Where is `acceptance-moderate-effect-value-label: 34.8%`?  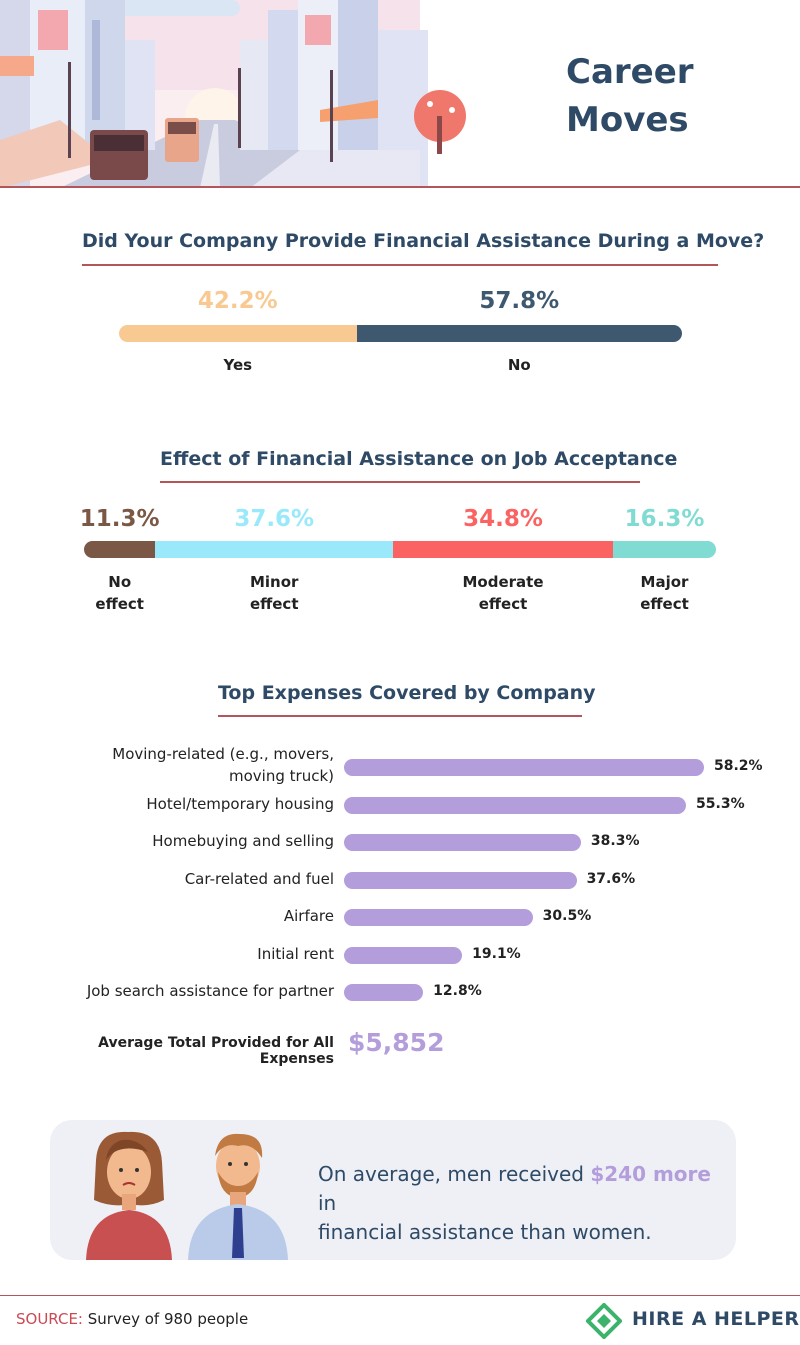
acceptance-moderate-effect-value-label: 34.8% is located at coordinates (503, 519).